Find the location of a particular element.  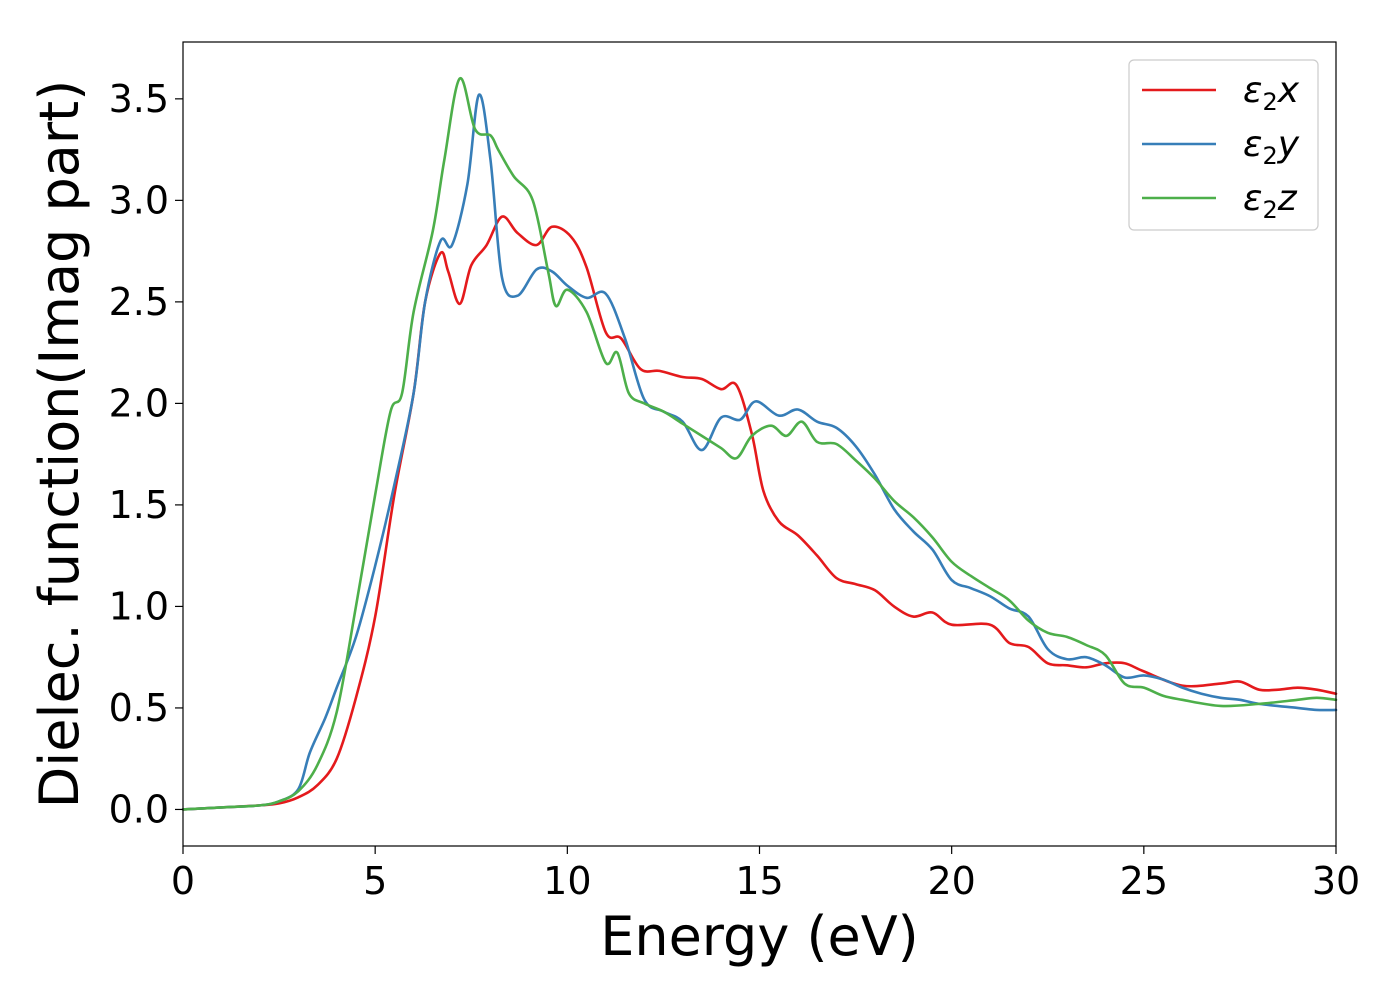

x-axis: 0 5 10 15 20 25 30 is located at coordinates (765, 874).